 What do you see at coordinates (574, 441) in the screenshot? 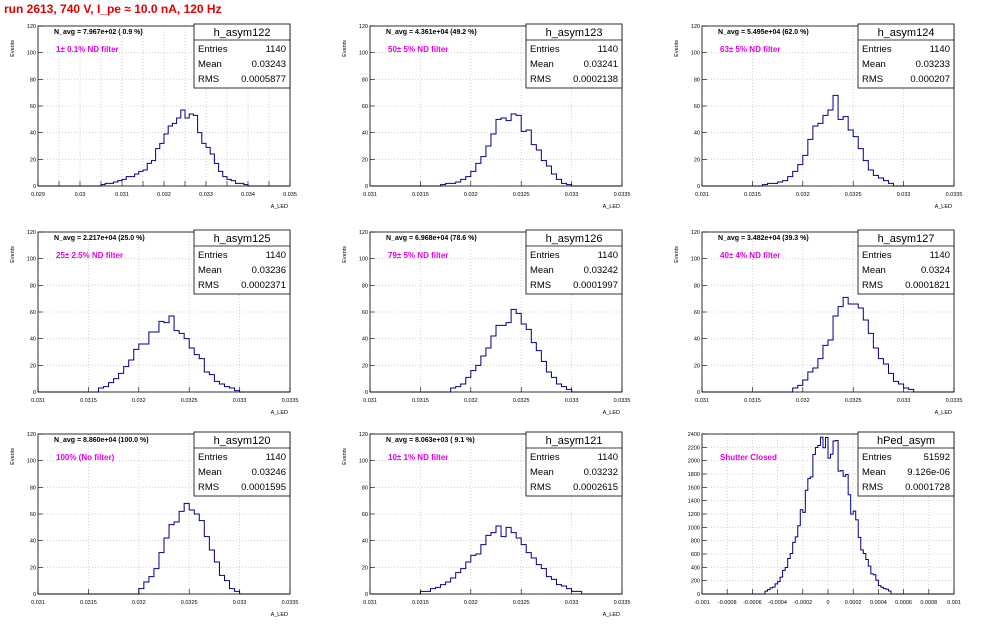
I see `stats-title: h_asym121` at bounding box center [574, 441].